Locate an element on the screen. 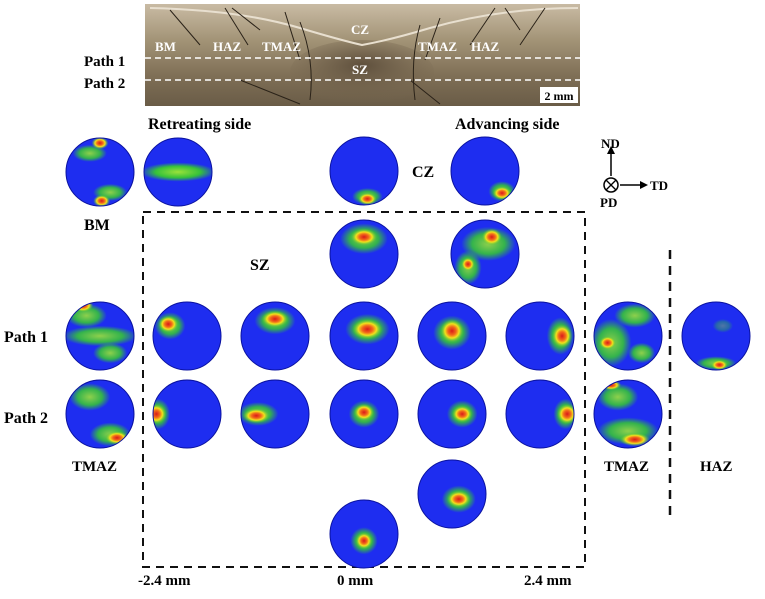 Image resolution: width=765 pixels, height=599 pixels. micro-path1-label: Path 1 is located at coordinates (104, 62).